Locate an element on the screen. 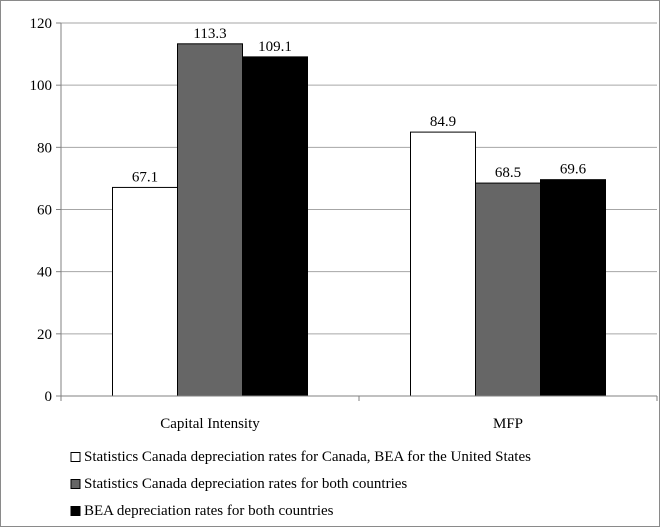 The width and height of the screenshot is (660, 527). y-tick-label: 20 is located at coordinates (44, 335).